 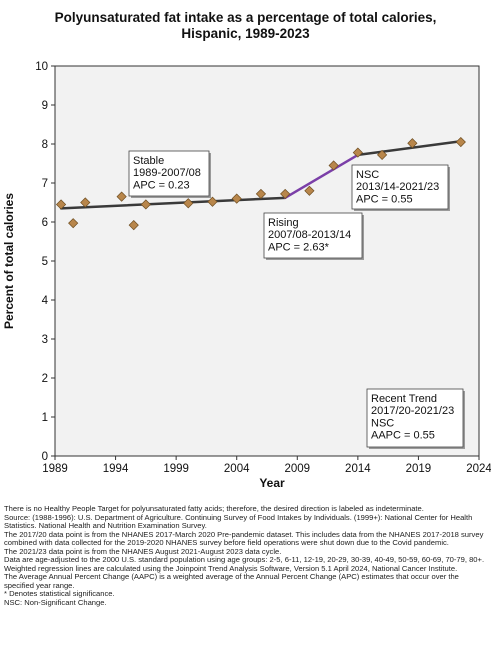 What do you see at coordinates (367, 175) in the screenshot?
I see `annotation-text-nsc: NSC` at bounding box center [367, 175].